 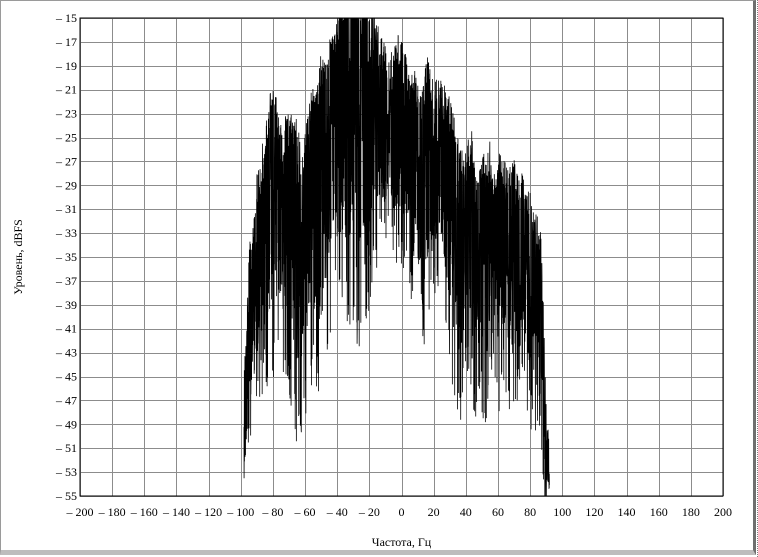 I want to click on x-tick-label: – 40, so click(x=337, y=512).